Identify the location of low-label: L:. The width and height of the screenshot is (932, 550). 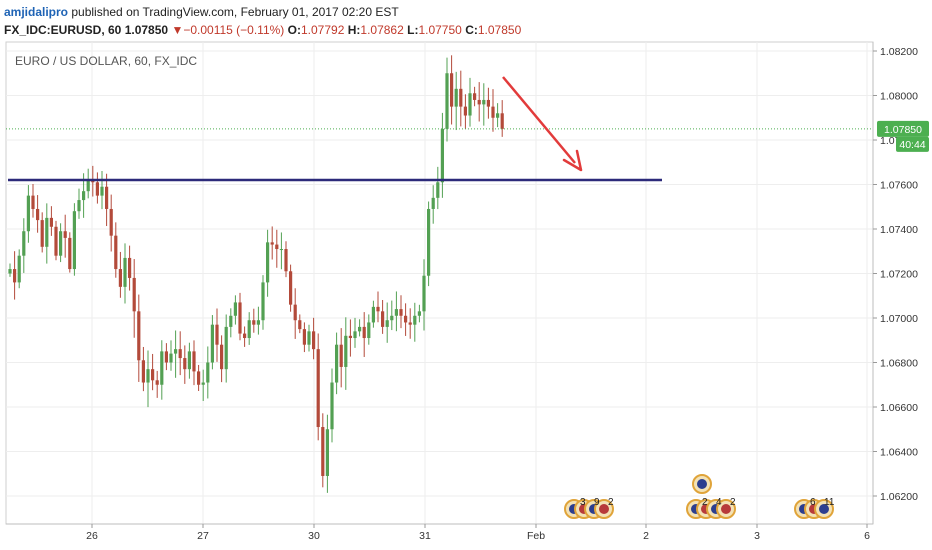
(413, 30).